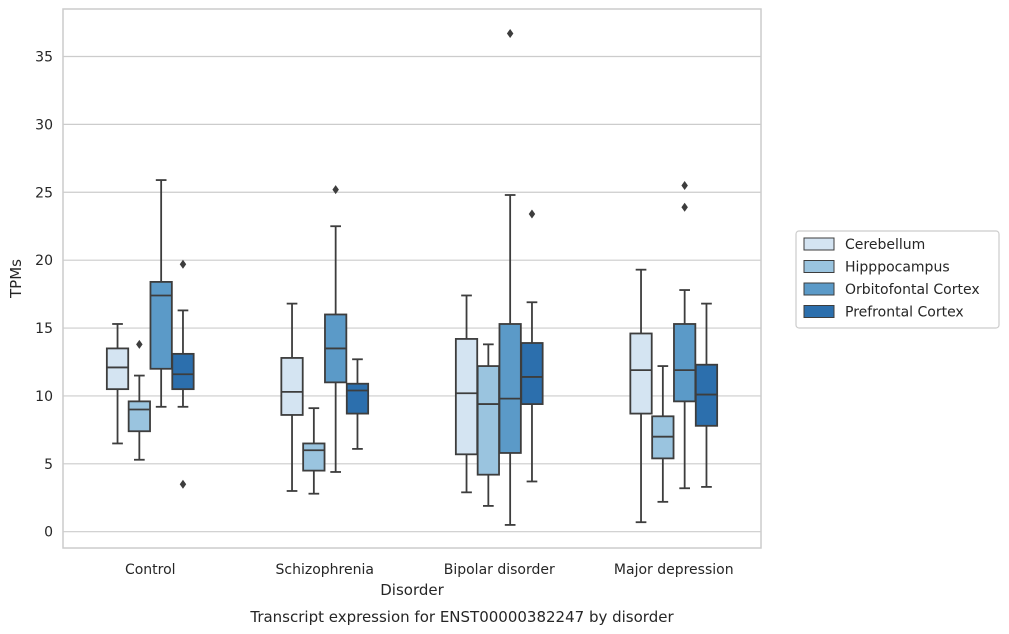 Image resolution: width=1009 pixels, height=634 pixels. What do you see at coordinates (912, 290) in the screenshot?
I see `legend-label: Orbitofontal Cortex` at bounding box center [912, 290].